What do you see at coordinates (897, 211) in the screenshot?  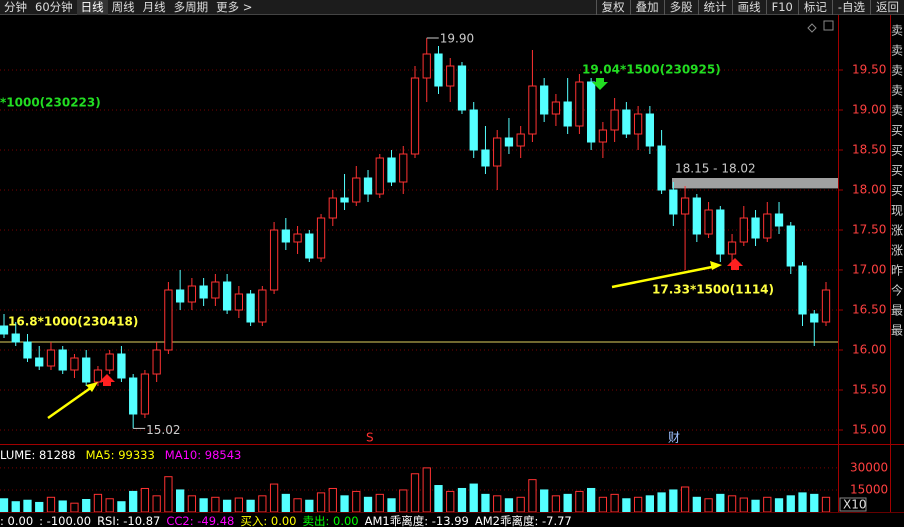 I see `strip-label: 现` at bounding box center [897, 211].